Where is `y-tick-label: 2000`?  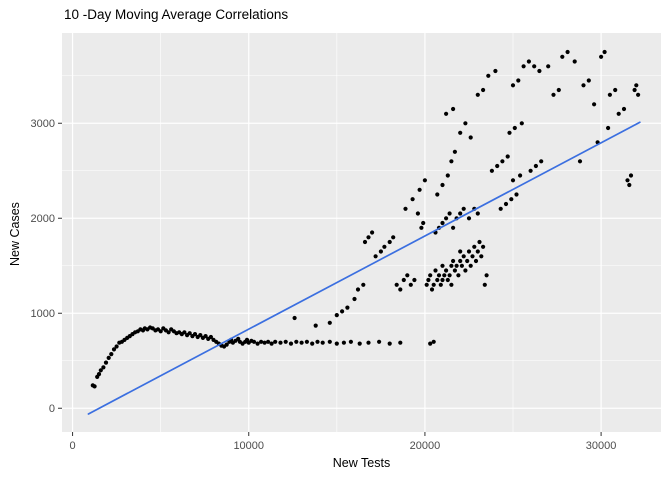 y-tick-label: 2000 is located at coordinates (43, 219).